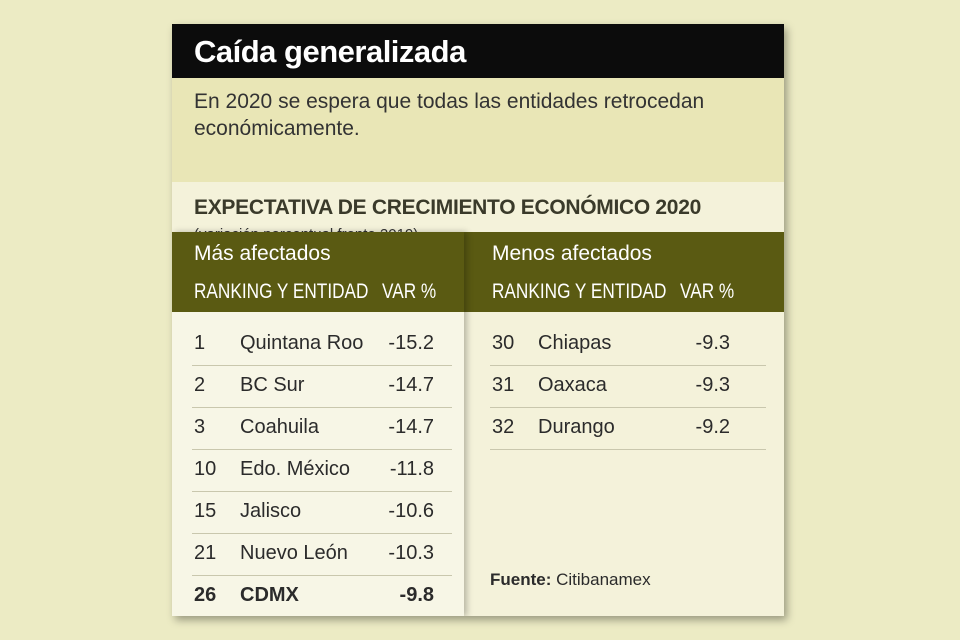 Image resolution: width=960 pixels, height=640 pixels. What do you see at coordinates (271, 511) in the screenshot?
I see `entity-cell: Jalisco` at bounding box center [271, 511].